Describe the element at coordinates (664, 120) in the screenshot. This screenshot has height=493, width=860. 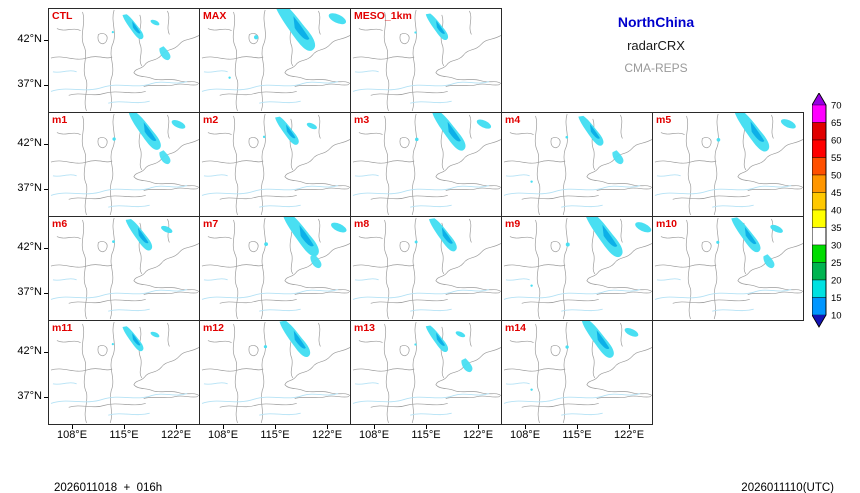
I see `panel-label: m5` at that location.